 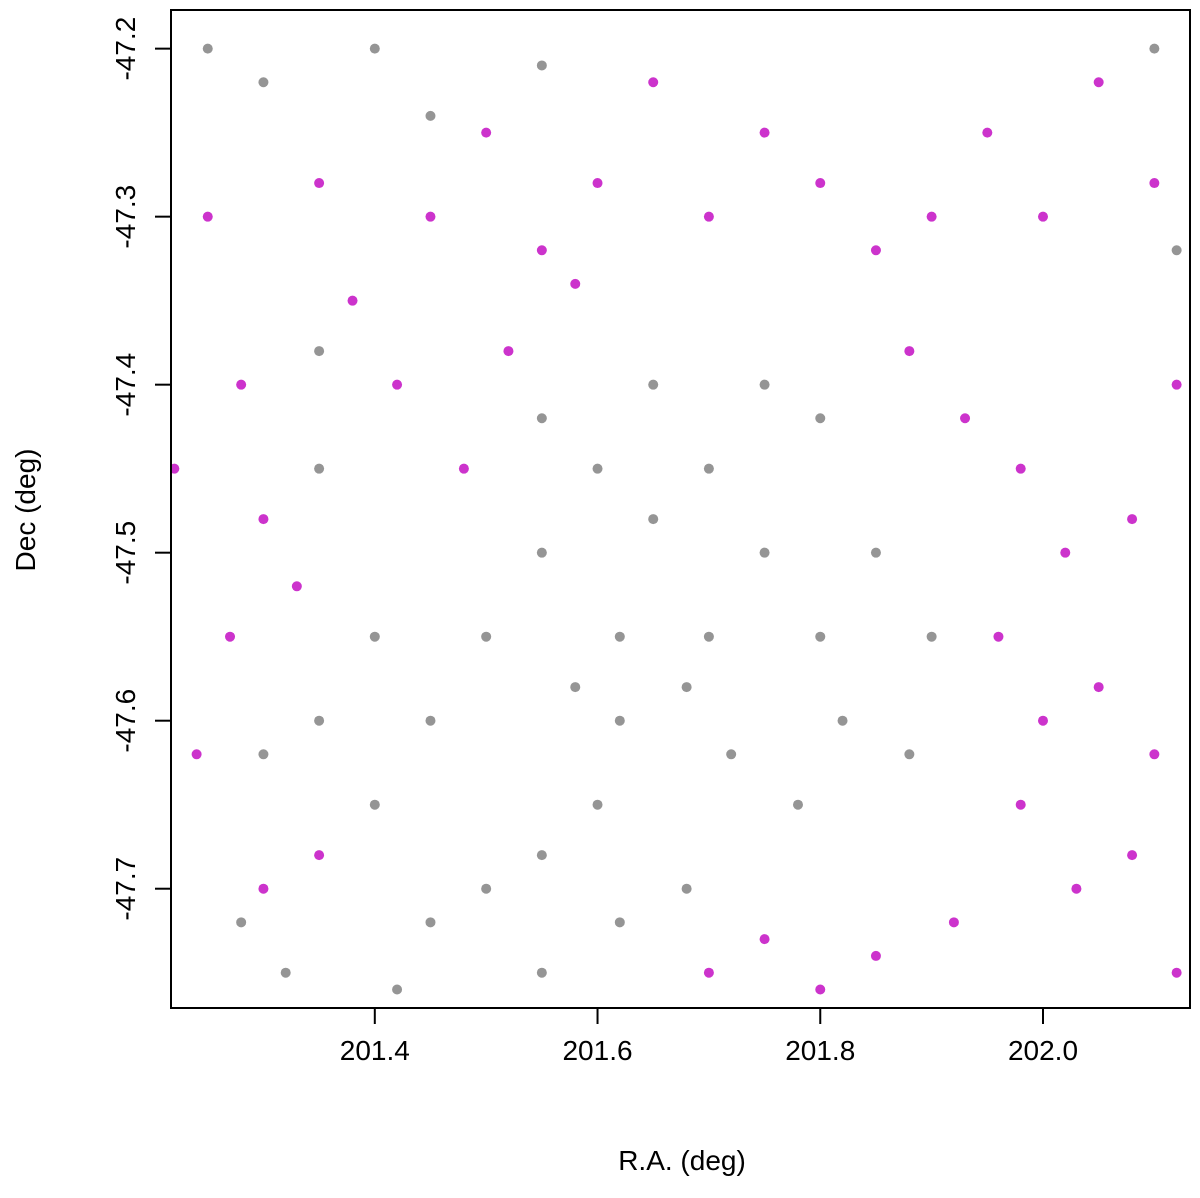 What do you see at coordinates (125, 385) in the screenshot?
I see `y-tick-label: -47.4` at bounding box center [125, 385].